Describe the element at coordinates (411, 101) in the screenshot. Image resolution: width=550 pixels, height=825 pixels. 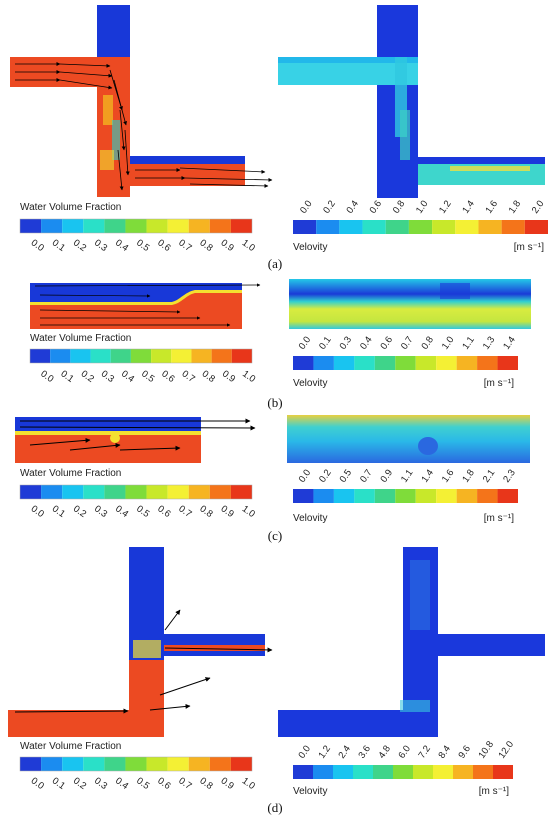
I see `panel-a-velocity-field` at that location.